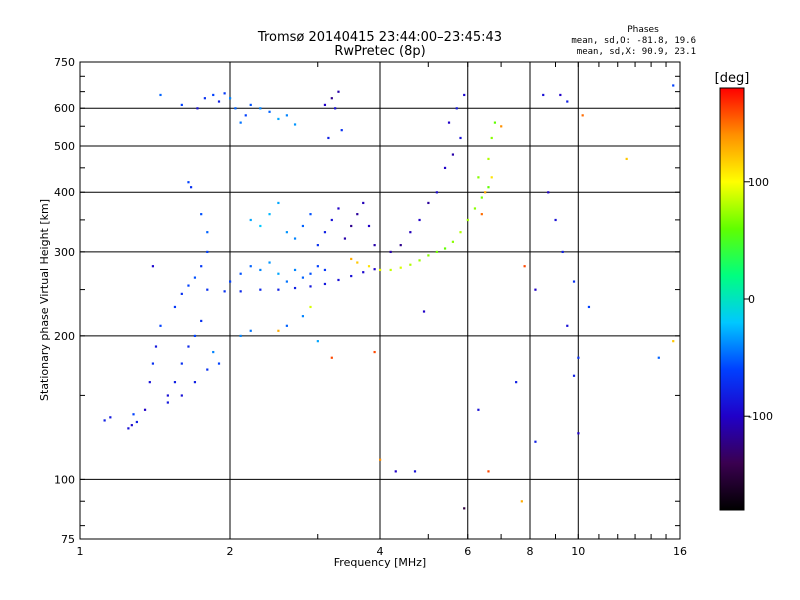 This screenshot has height=600, width=800. What do you see at coordinates (64, 336) in the screenshot?
I see `y-tick-label: 200` at bounding box center [64, 336].